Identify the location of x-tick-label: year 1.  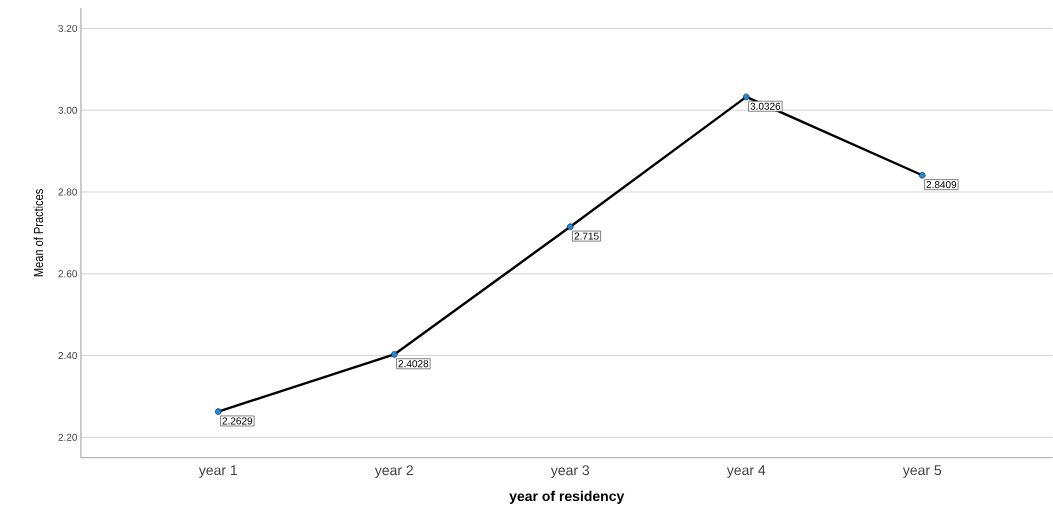
(217, 471).